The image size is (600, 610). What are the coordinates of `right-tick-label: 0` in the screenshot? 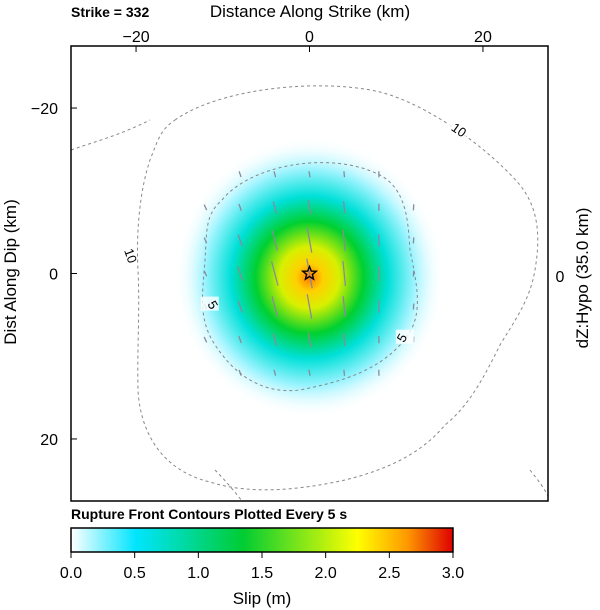 It's located at (560, 277).